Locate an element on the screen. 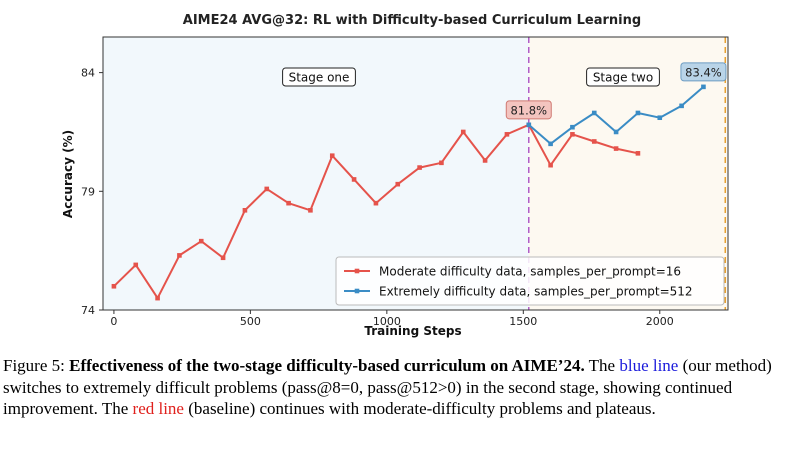 This screenshot has height=449, width=802. y-tick-label: 79 is located at coordinates (88, 191).